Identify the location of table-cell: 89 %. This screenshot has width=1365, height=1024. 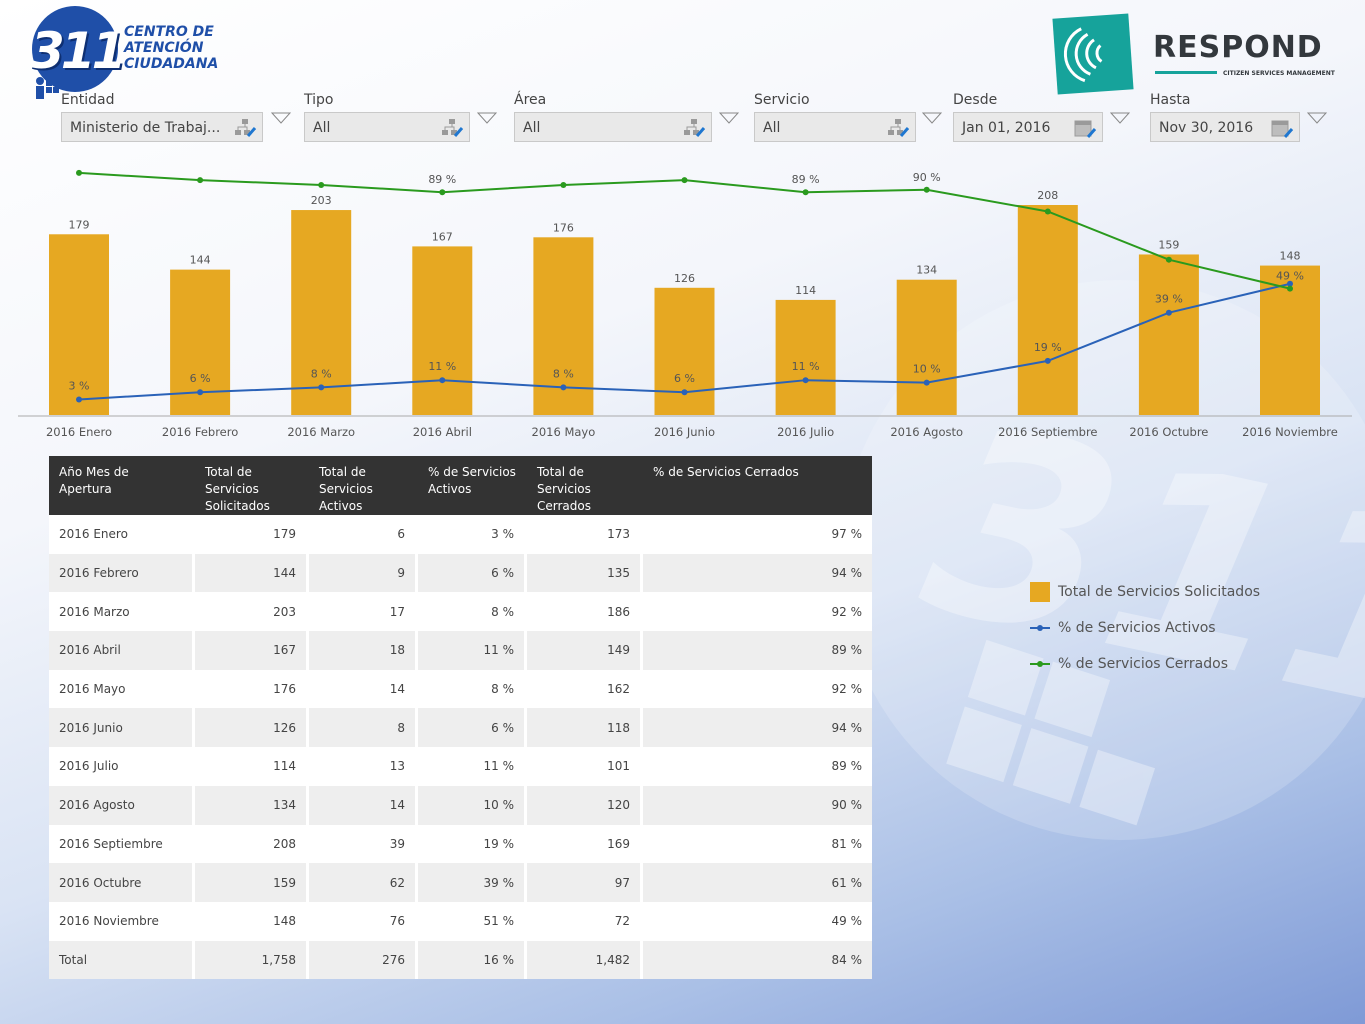
(757, 766).